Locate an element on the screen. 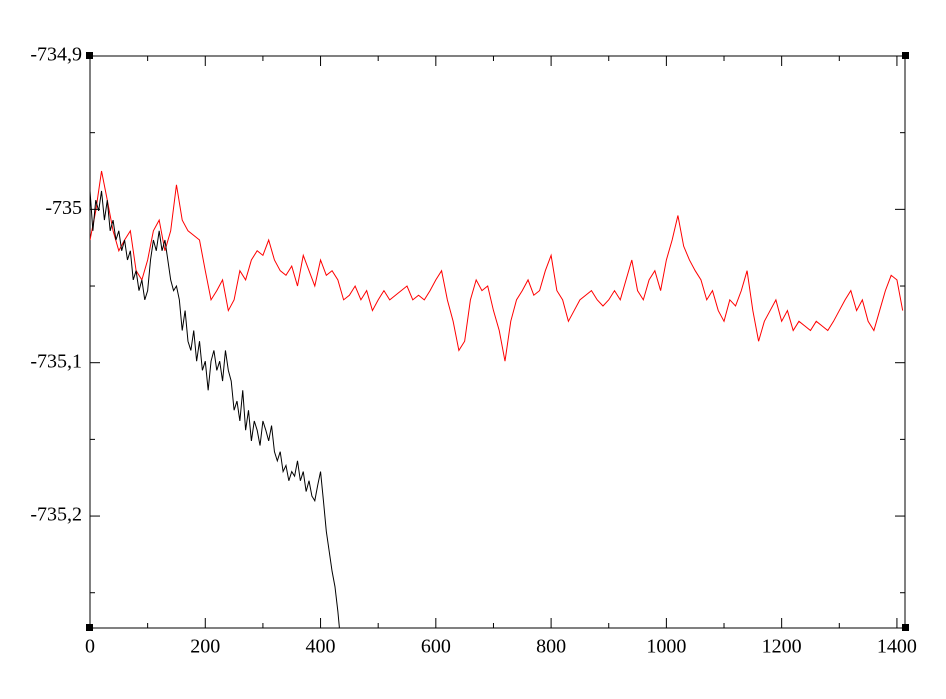  x-tick-label: 1000 is located at coordinates (666, 647).